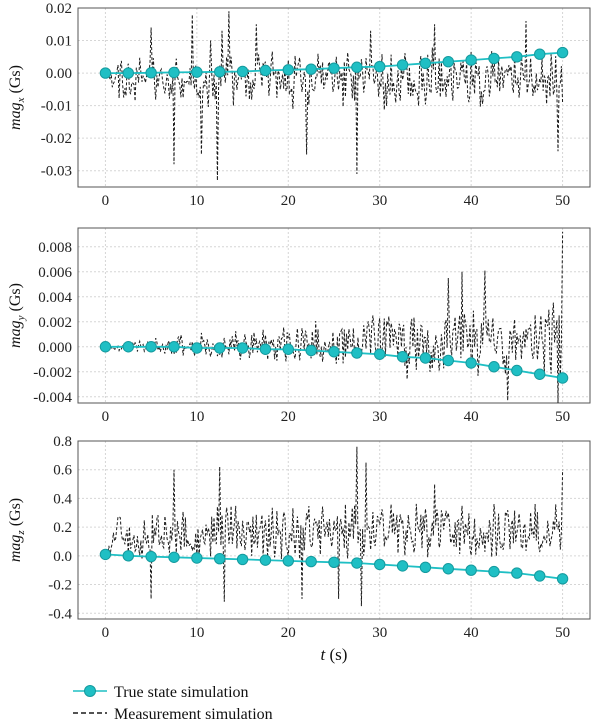  What do you see at coordinates (334, 654) in the screenshot?
I see `x-axis-label: t (s)` at bounding box center [334, 654].